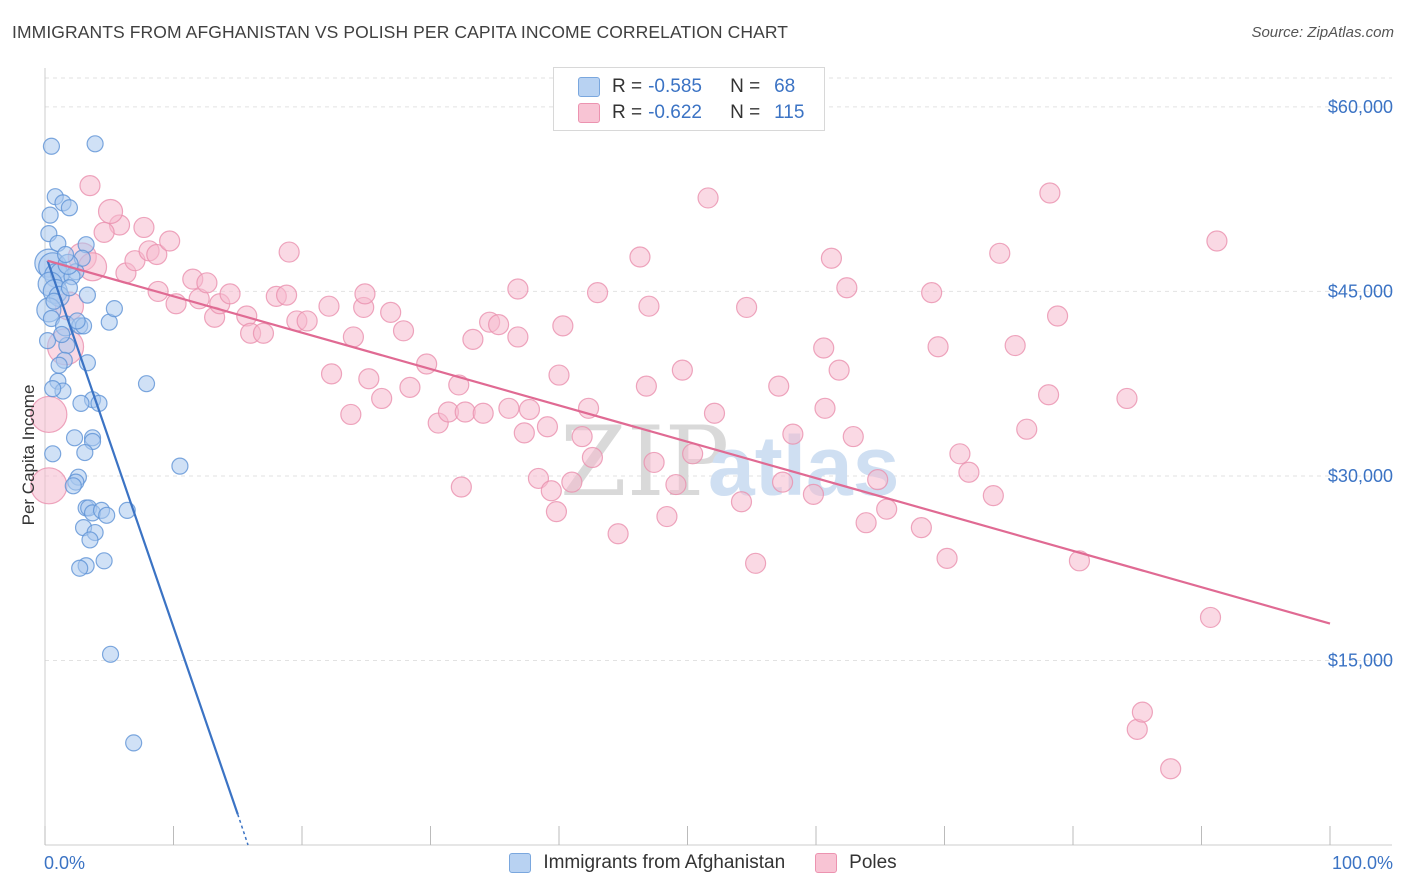 The height and width of the screenshot is (892, 1406). I want to click on legend-row-blue: R = -0.585 N = 68, so click(686, 87).